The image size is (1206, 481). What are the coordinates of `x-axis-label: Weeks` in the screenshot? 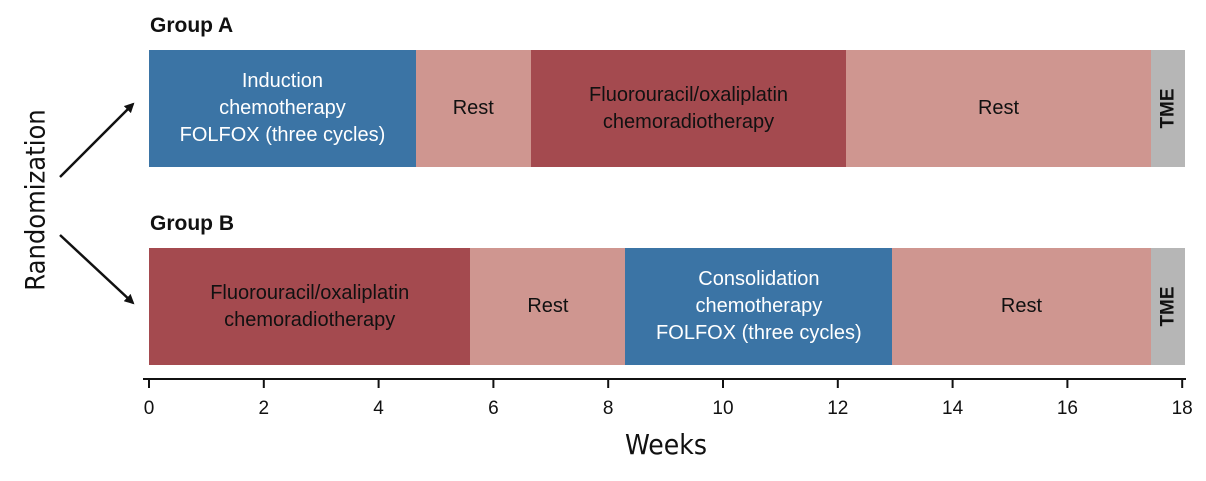 It's located at (666, 444).